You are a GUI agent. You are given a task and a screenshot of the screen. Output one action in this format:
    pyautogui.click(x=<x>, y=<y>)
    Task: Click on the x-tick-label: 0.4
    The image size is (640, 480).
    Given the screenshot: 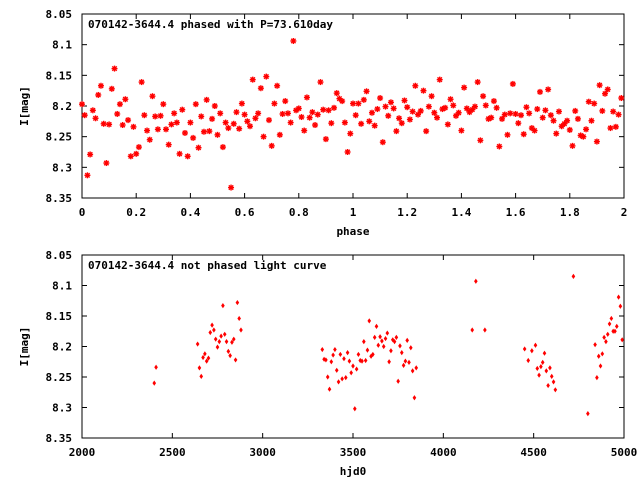 What is the action you would take?
    pyautogui.click(x=190, y=212)
    